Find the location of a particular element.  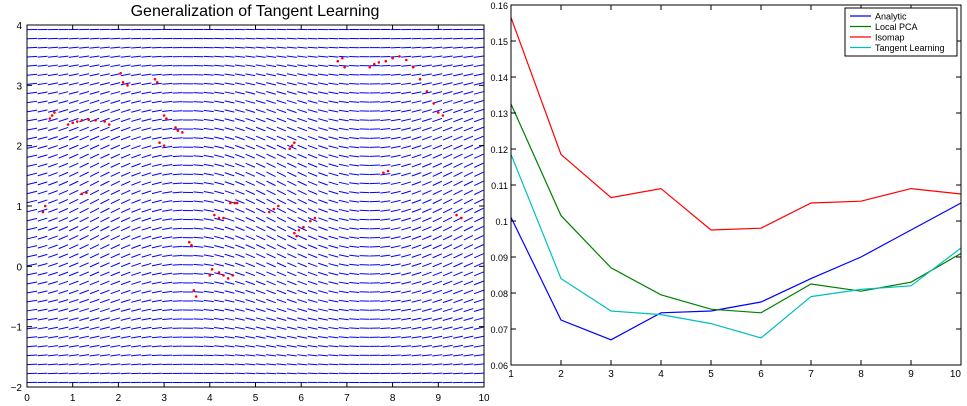

y-tick-label: −2 is located at coordinates (17, 388).